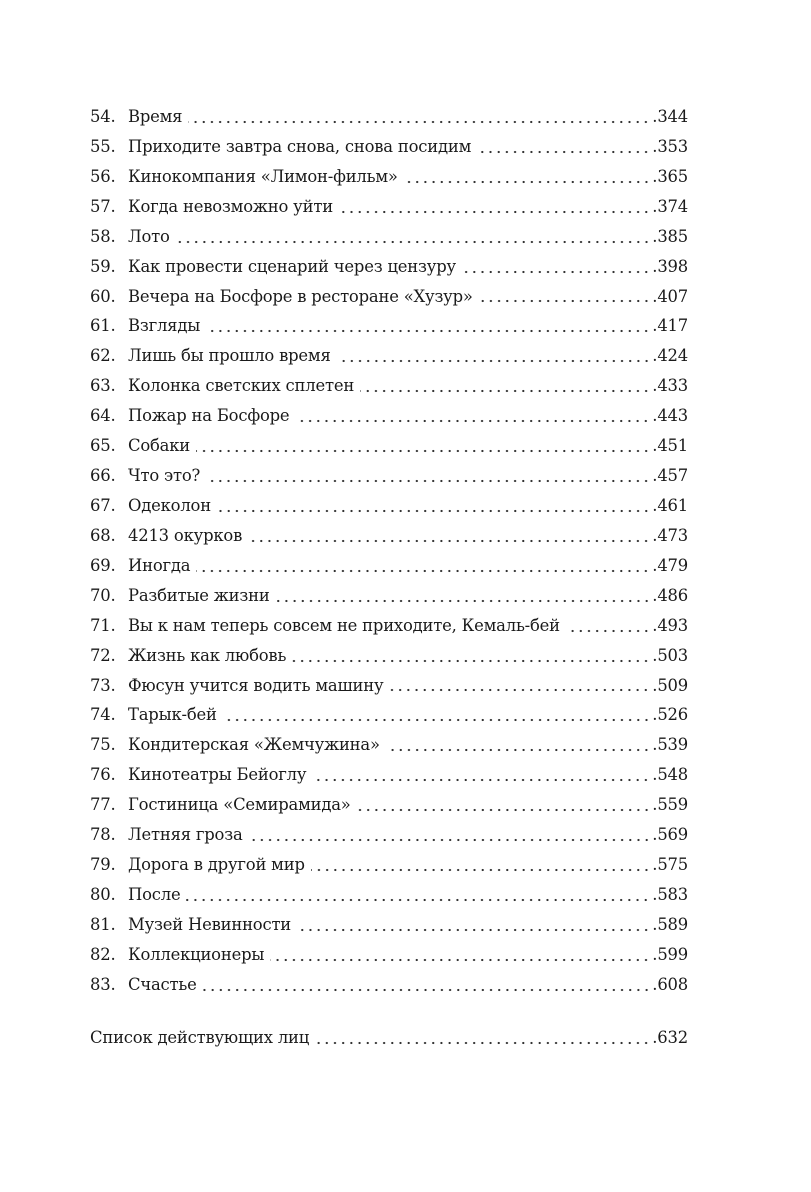 This screenshot has height=1192, width=811. What do you see at coordinates (199, 595) in the screenshot?
I see `entry-title: Разбитые жизни` at bounding box center [199, 595].